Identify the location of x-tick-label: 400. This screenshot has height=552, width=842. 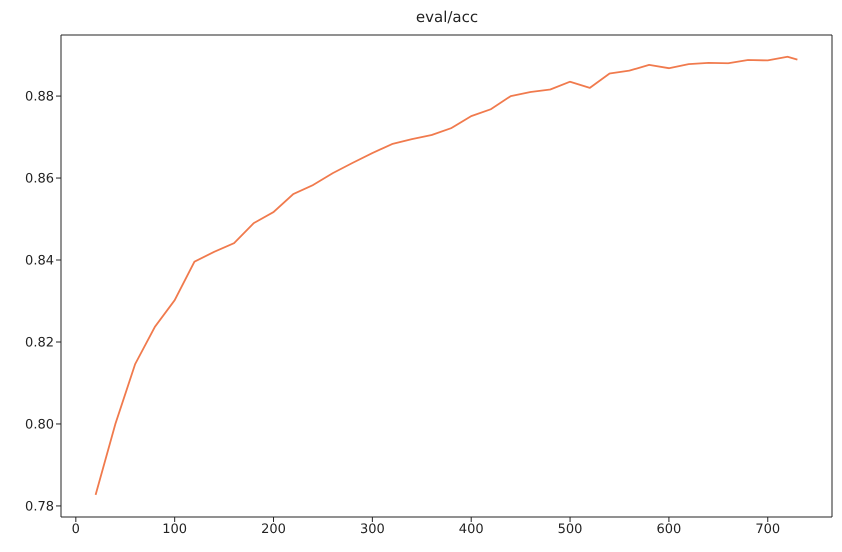
(471, 530).